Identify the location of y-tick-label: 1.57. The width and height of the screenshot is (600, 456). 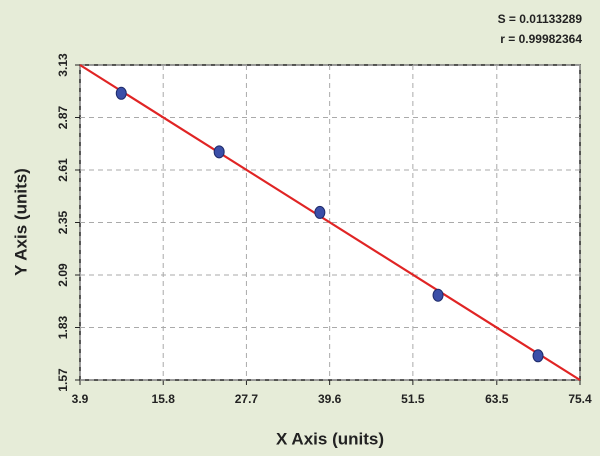
(63, 380).